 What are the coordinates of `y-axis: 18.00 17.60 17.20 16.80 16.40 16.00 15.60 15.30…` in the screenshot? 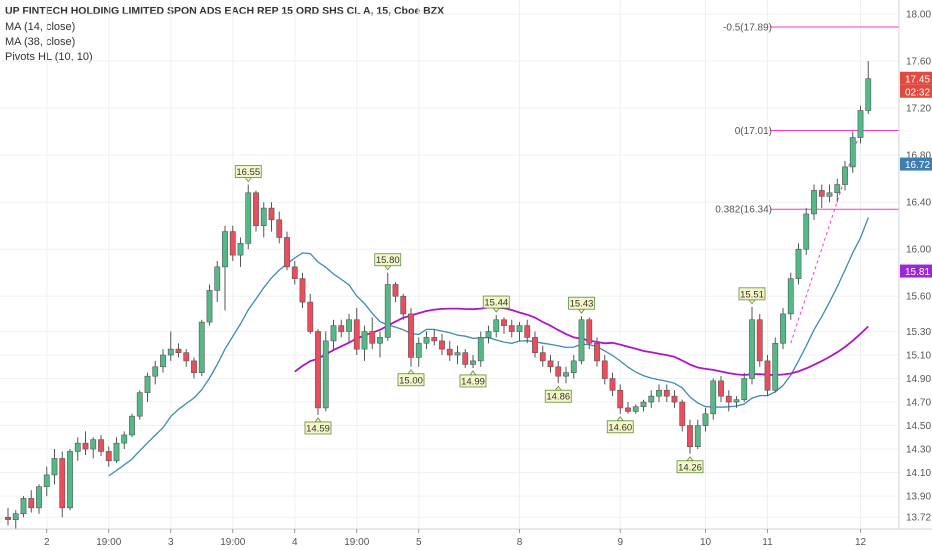 It's located at (918, 267).